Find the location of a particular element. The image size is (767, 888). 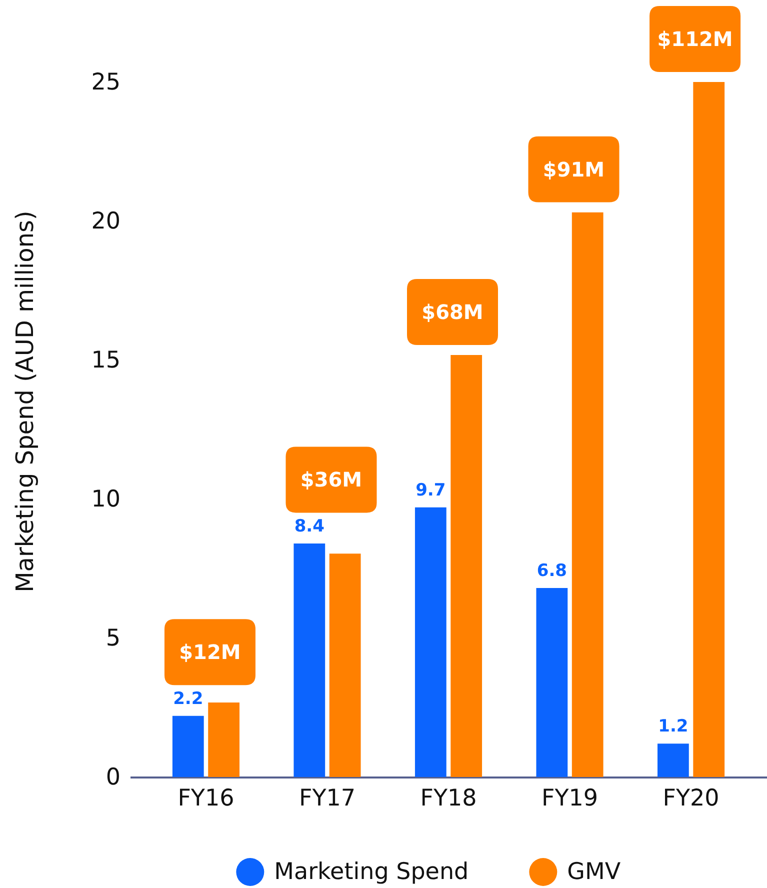

x-tick-label: FY19 is located at coordinates (569, 799).